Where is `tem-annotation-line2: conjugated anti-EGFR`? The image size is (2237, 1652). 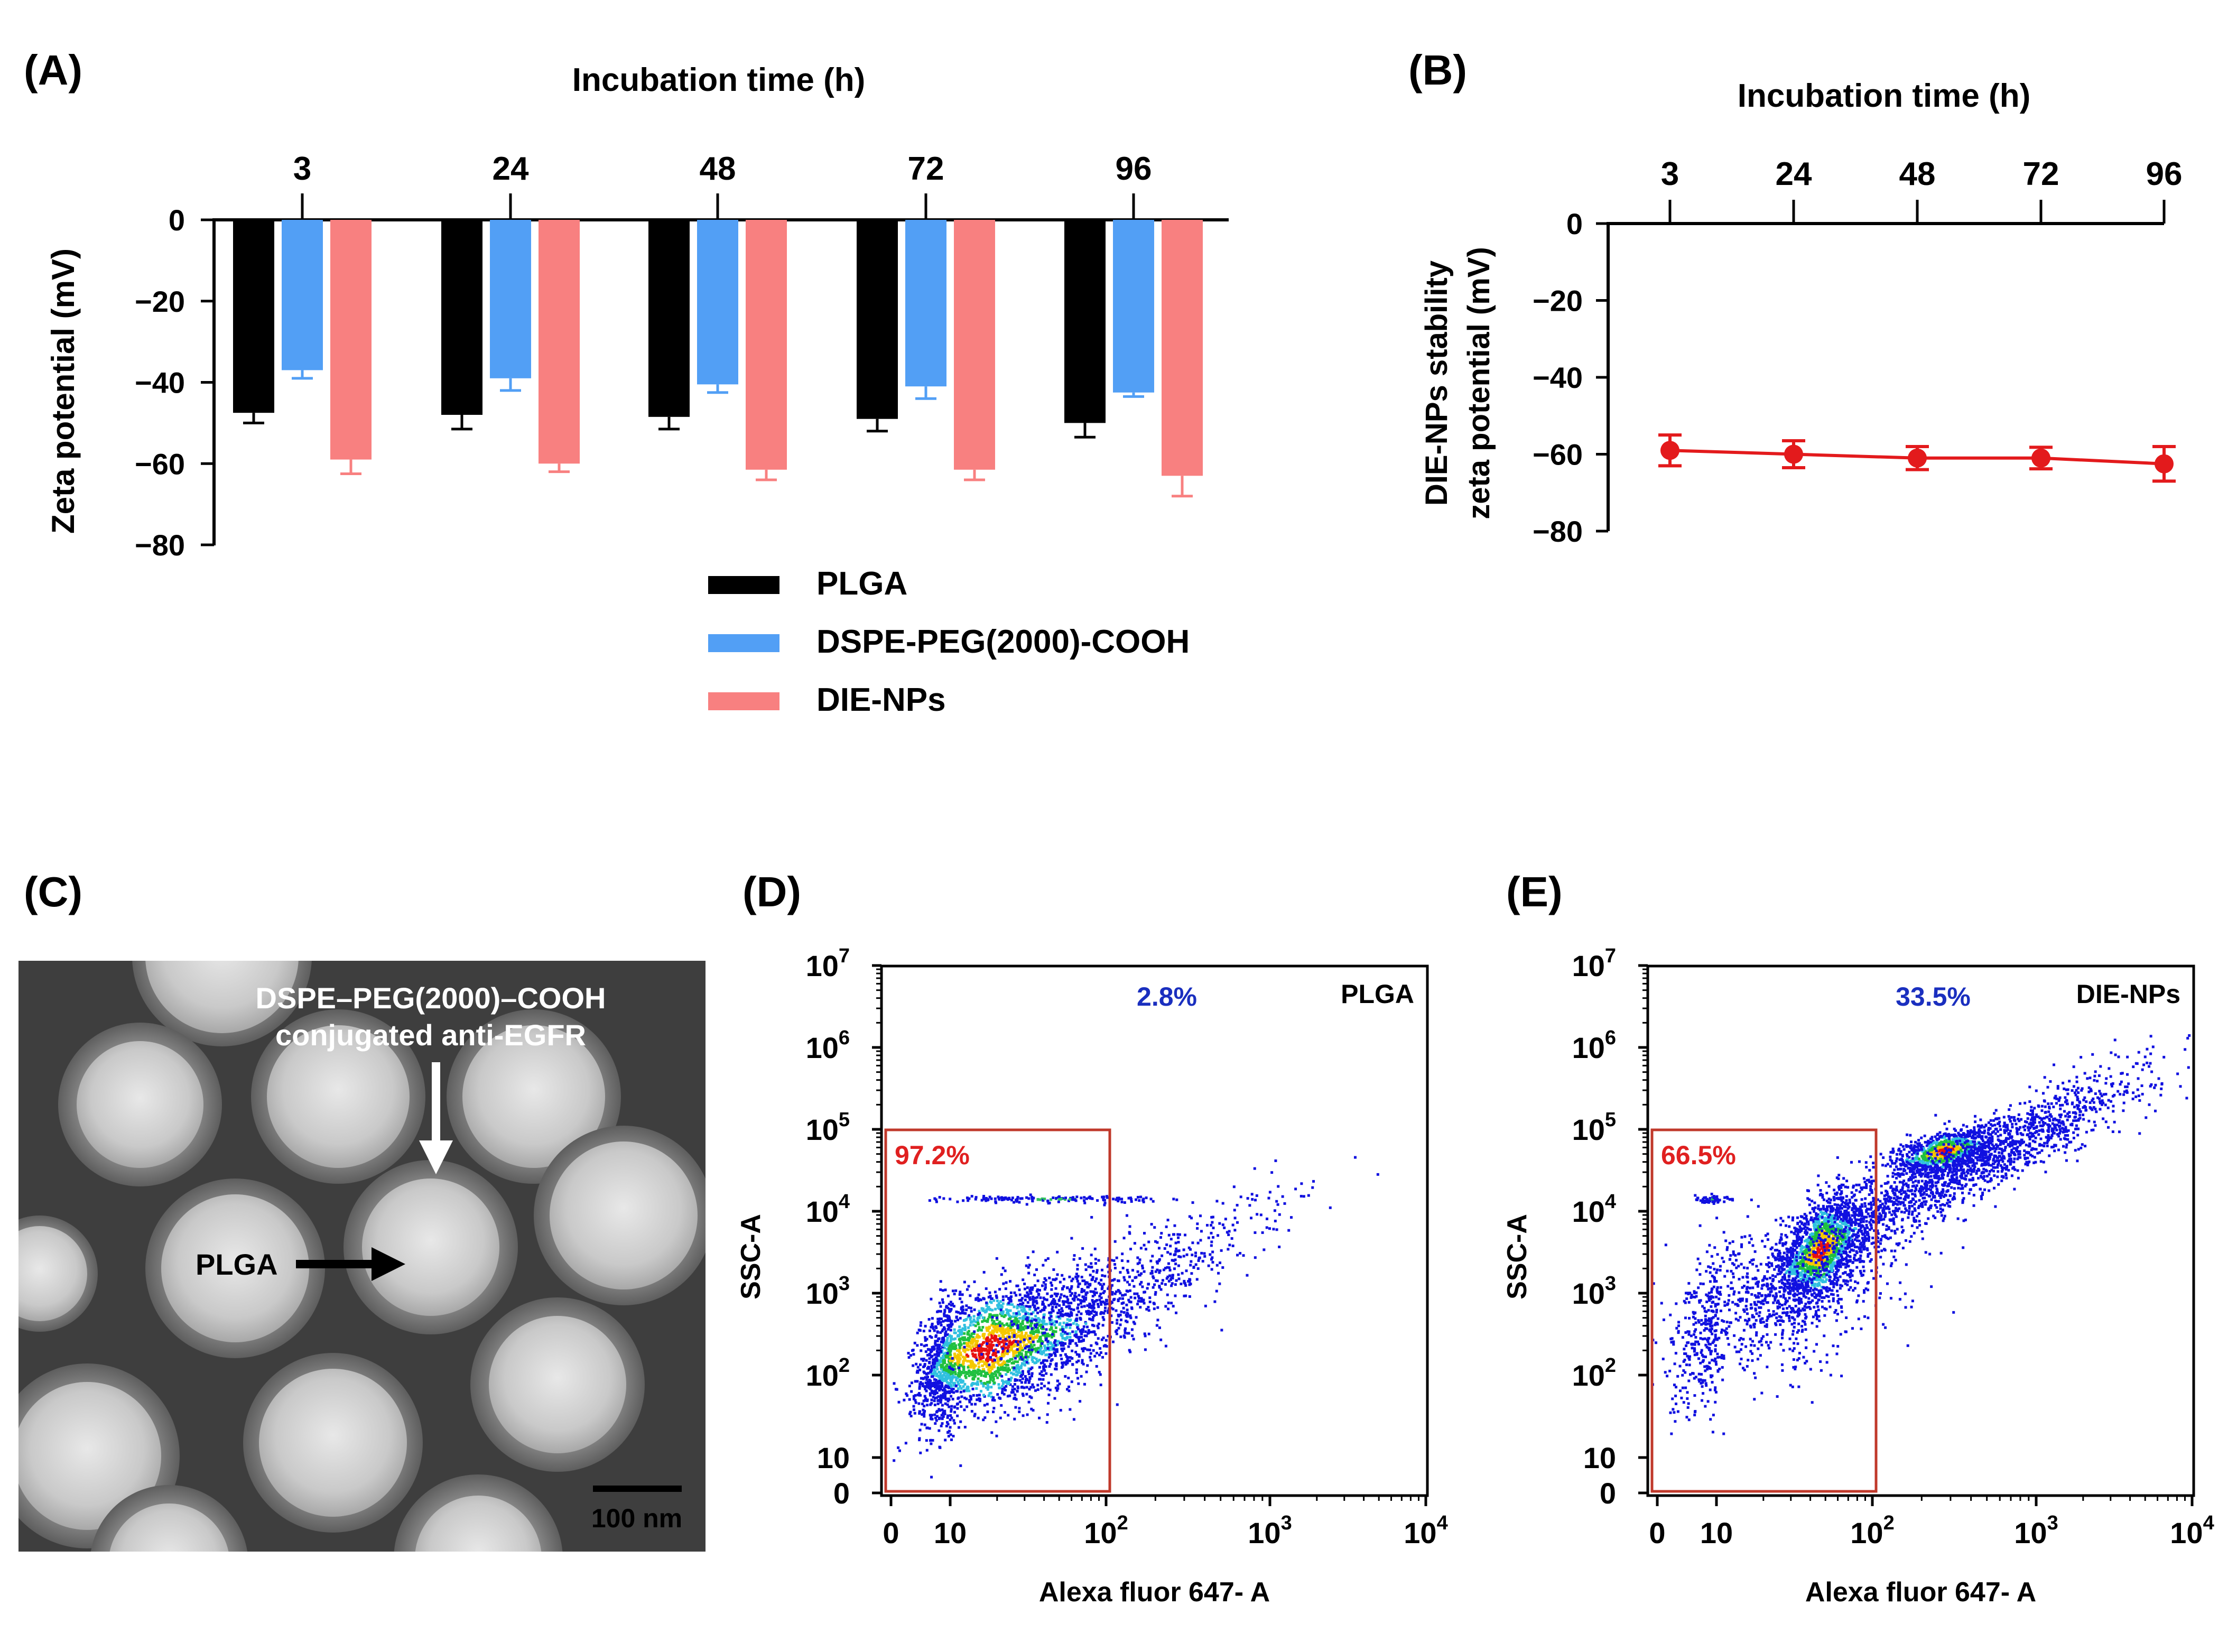 tem-annotation-line2: conjugated anti-EGFR is located at coordinates (430, 1035).